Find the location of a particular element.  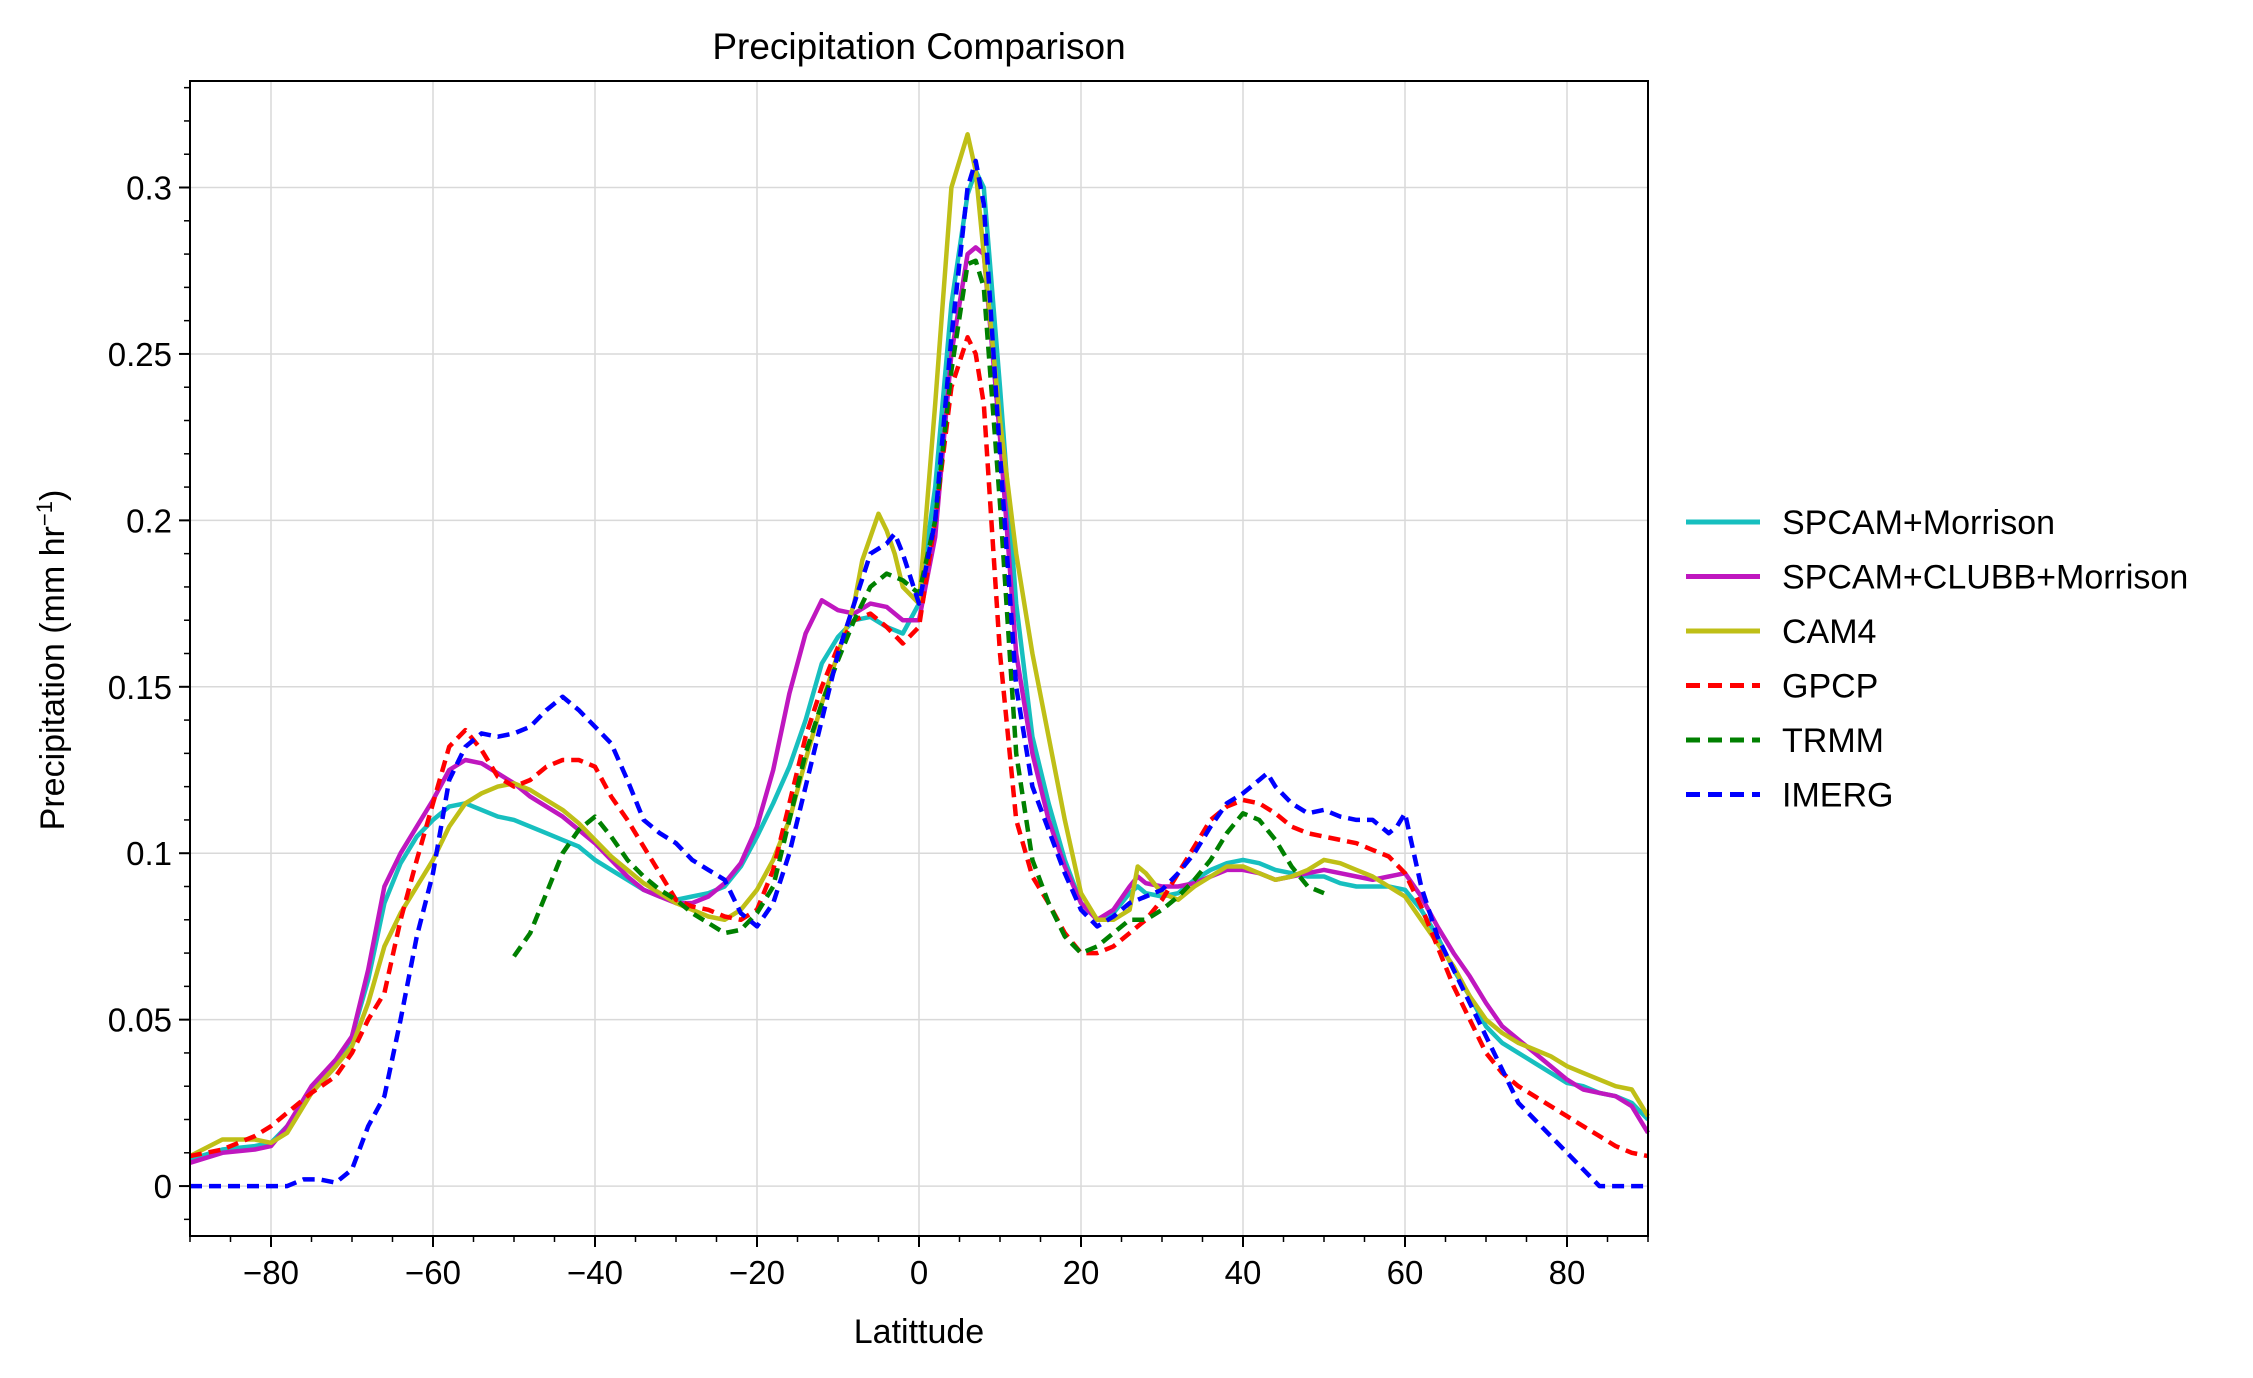

y-tick-label: 0.25 is located at coordinates (140, 354).